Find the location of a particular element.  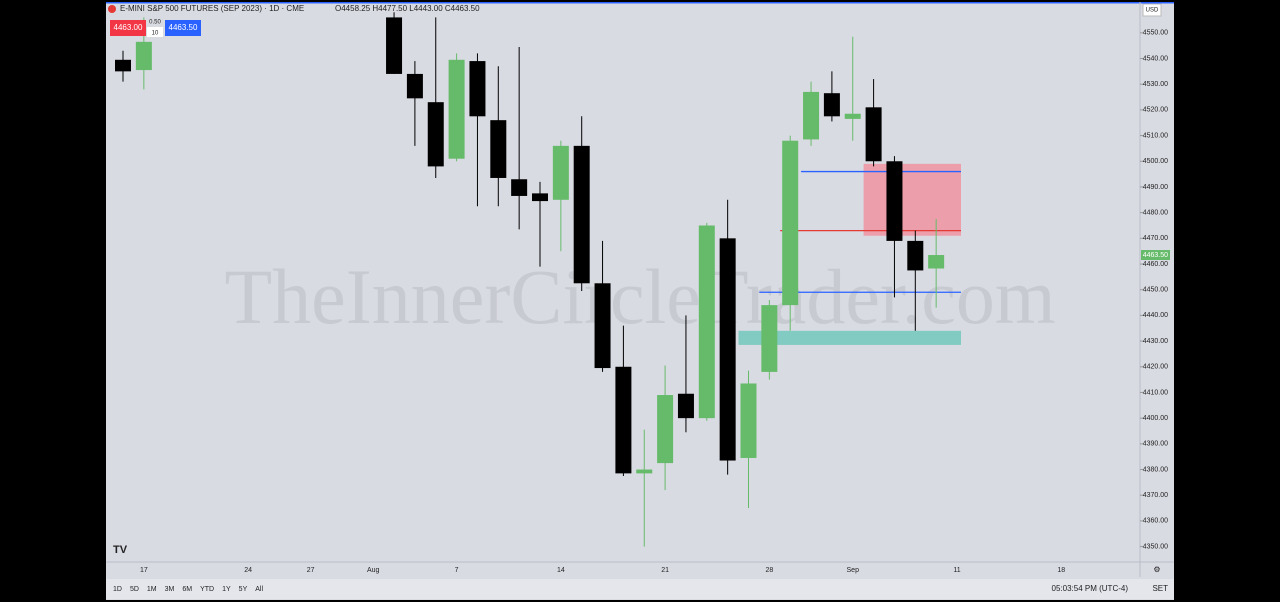

range-button: 1D is located at coordinates (117, 589).